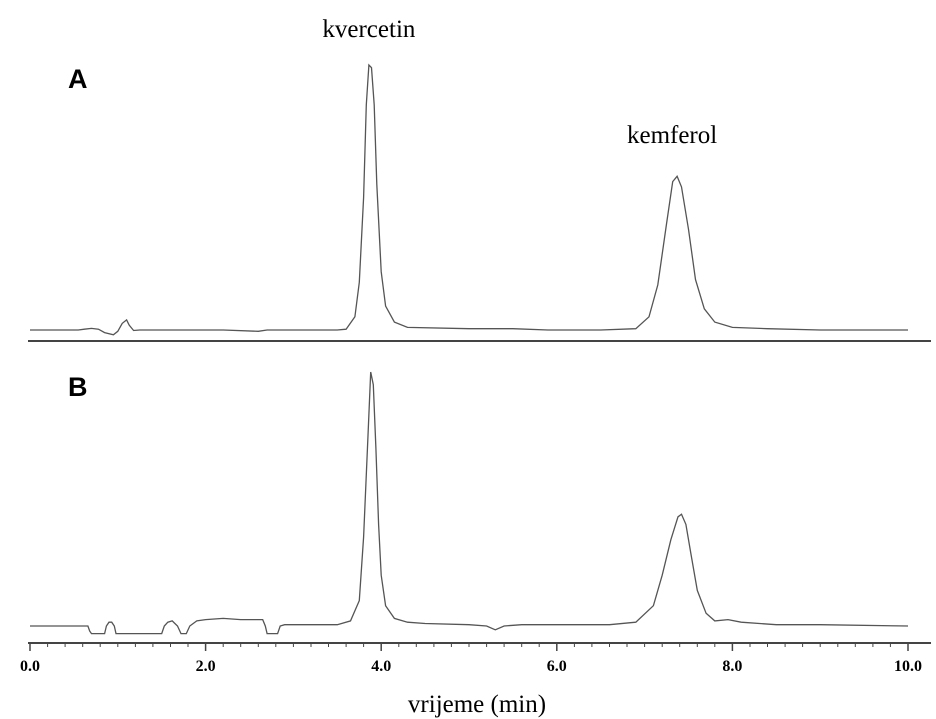 This screenshot has height=719, width=936. I want to click on x-tick-label: 8.0, so click(732, 666).